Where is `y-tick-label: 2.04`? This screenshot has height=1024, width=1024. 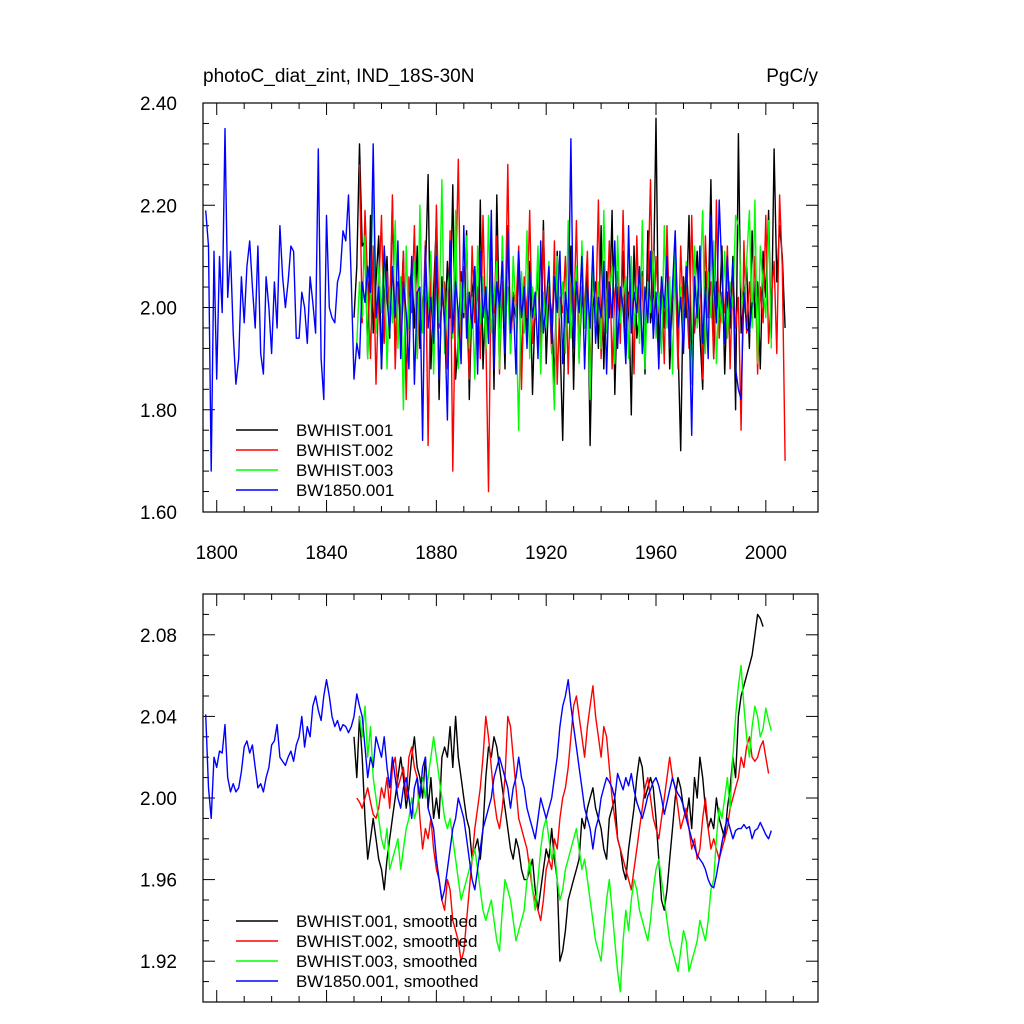
y-tick-label: 2.04 is located at coordinates (158, 717).